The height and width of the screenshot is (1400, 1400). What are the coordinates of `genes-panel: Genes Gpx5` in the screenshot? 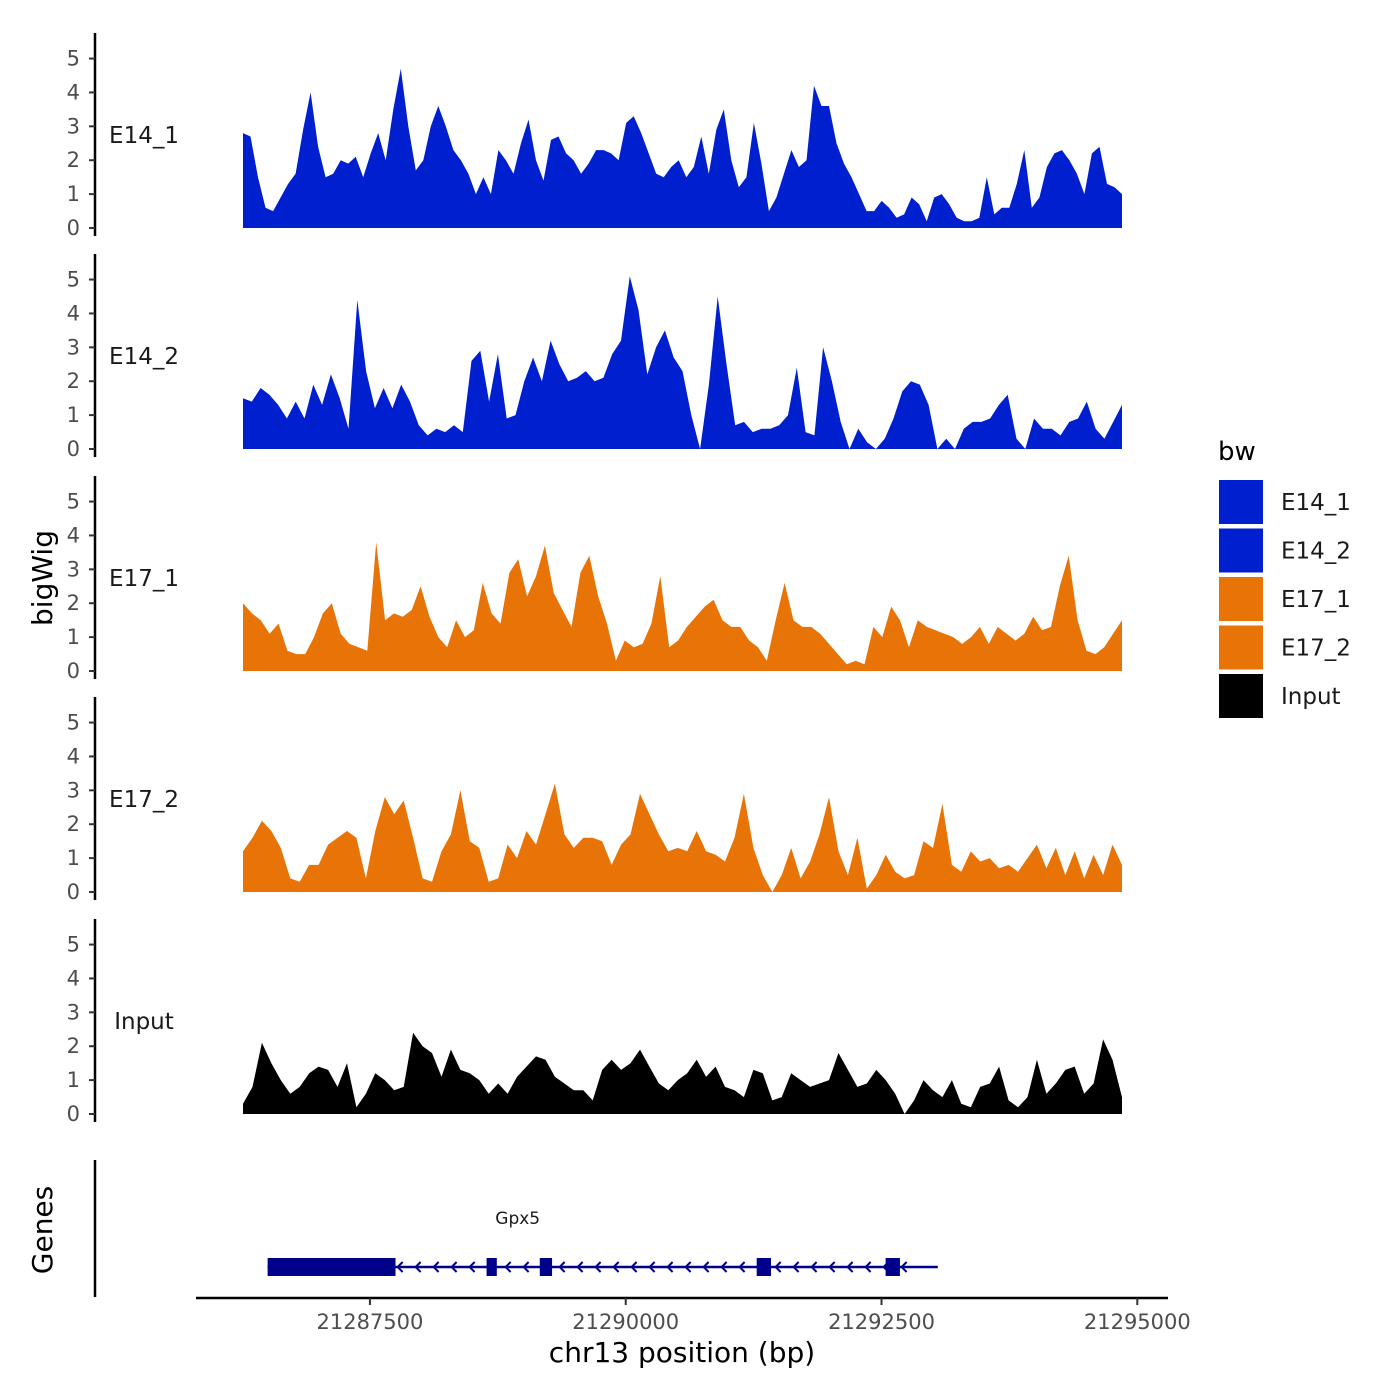 It's located at (482, 1228).